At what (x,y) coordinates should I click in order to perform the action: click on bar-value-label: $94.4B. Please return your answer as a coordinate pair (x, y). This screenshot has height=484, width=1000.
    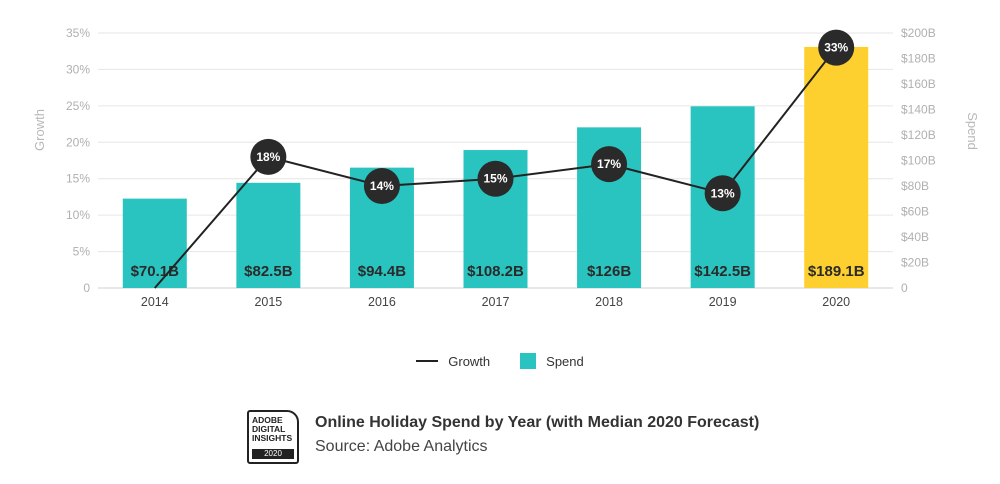
    Looking at the image, I should click on (382, 271).